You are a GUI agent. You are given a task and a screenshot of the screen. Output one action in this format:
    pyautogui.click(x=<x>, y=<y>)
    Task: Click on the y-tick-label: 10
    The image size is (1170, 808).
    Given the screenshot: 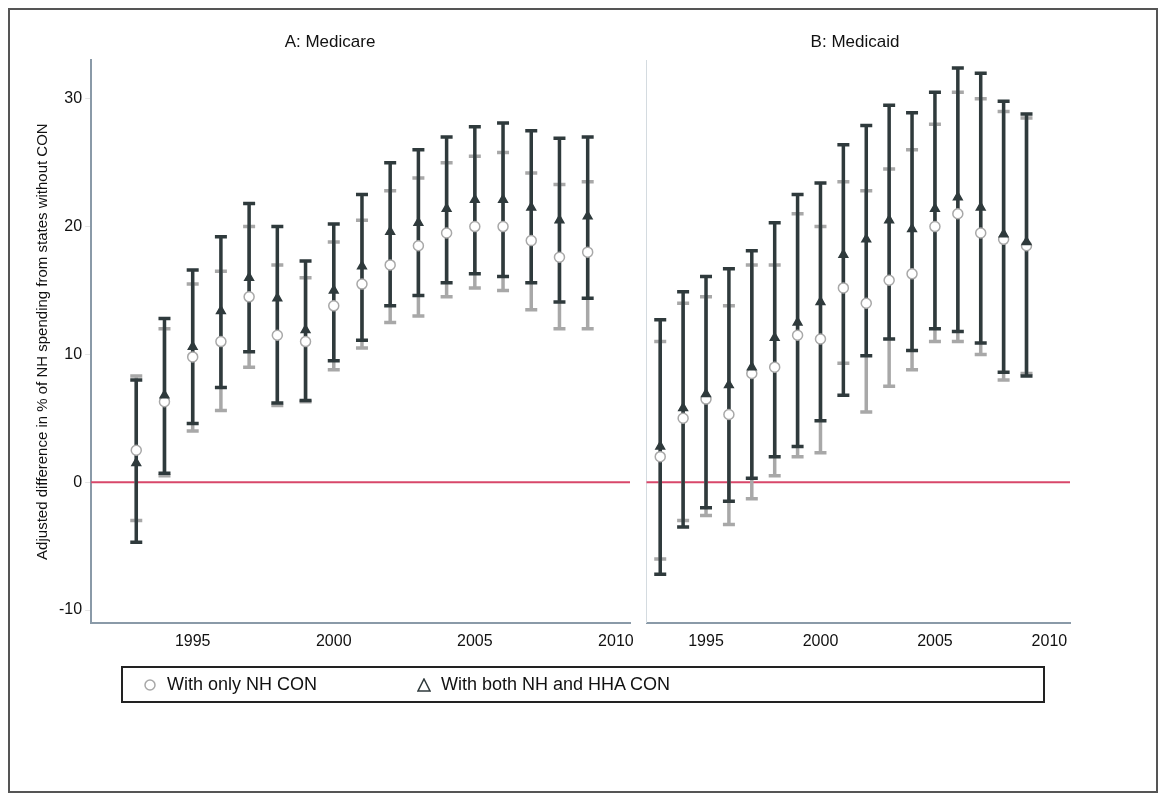 What is the action you would take?
    pyautogui.click(x=73, y=353)
    